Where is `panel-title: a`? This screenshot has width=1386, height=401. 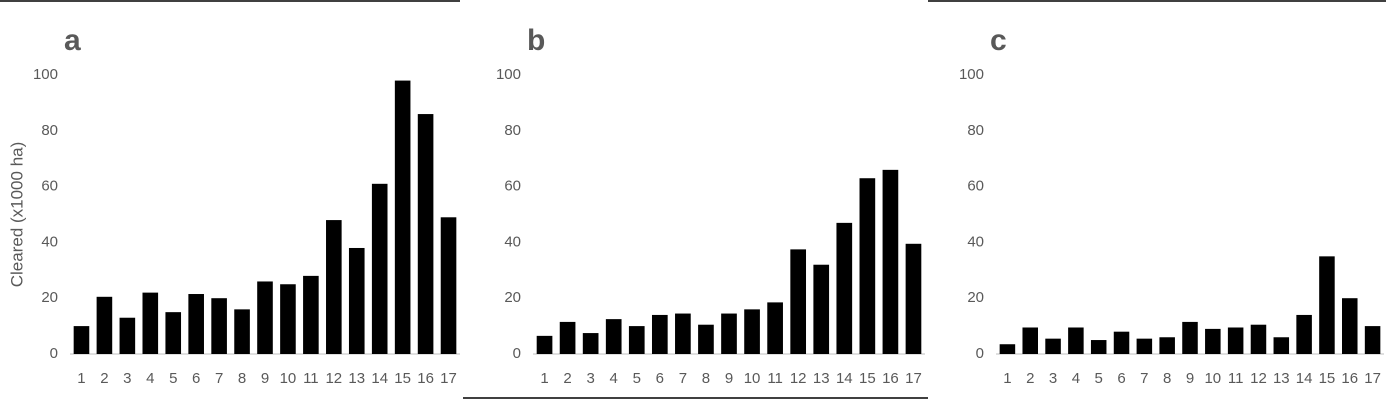 panel-title: a is located at coordinates (72, 40).